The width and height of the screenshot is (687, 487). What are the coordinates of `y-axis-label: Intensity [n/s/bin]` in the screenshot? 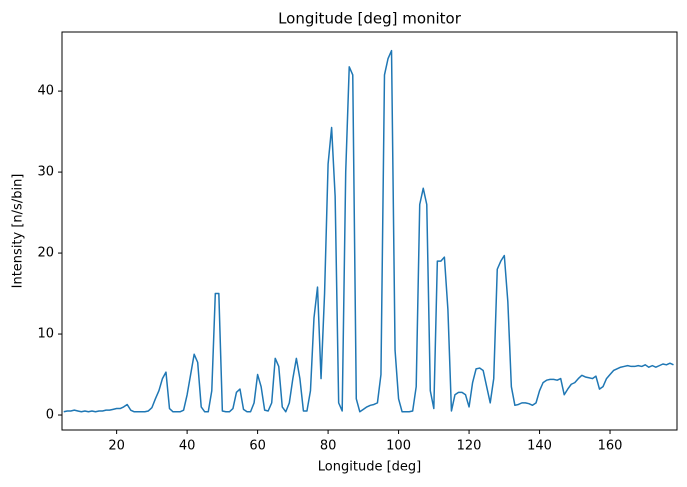 It's located at (18, 231).